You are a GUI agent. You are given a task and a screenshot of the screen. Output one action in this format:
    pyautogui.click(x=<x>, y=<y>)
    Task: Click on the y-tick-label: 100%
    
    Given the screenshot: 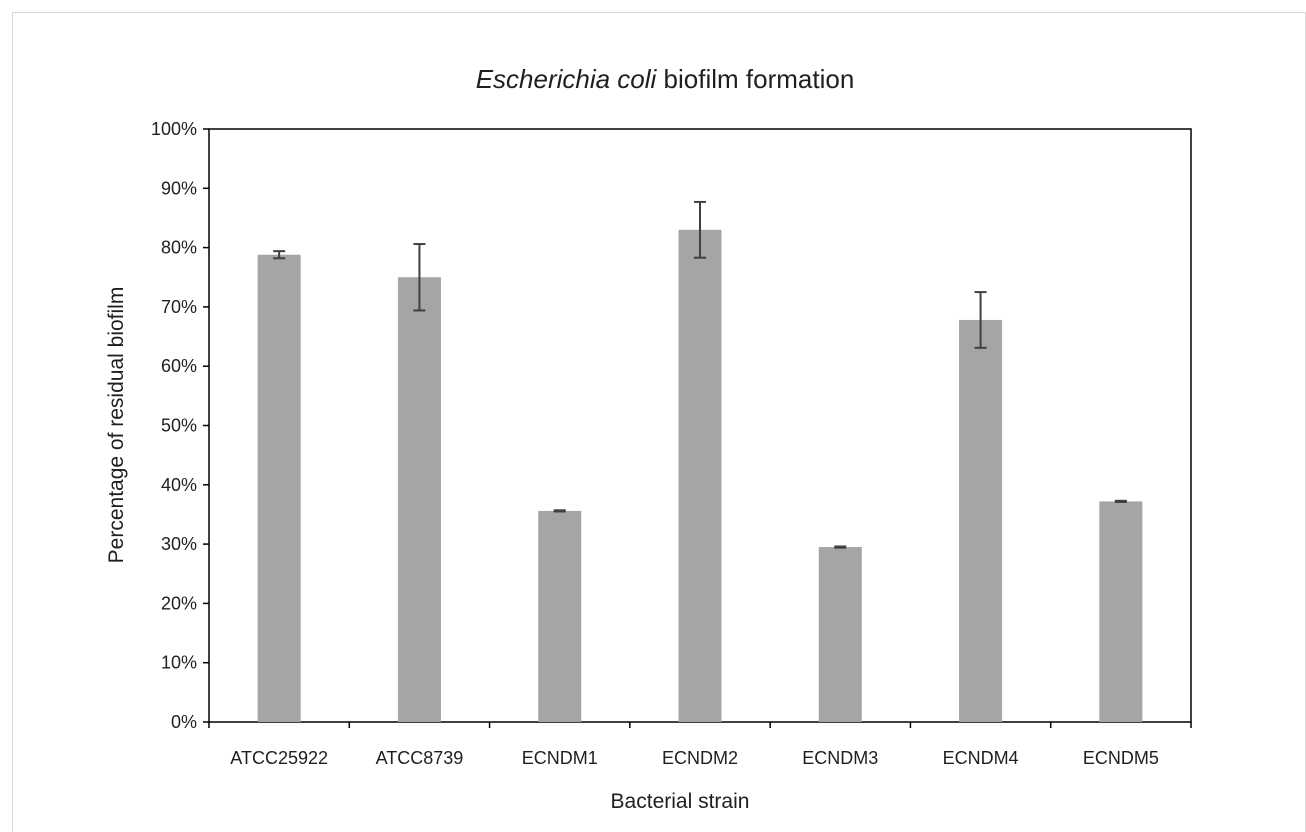 What is the action you would take?
    pyautogui.click(x=174, y=129)
    